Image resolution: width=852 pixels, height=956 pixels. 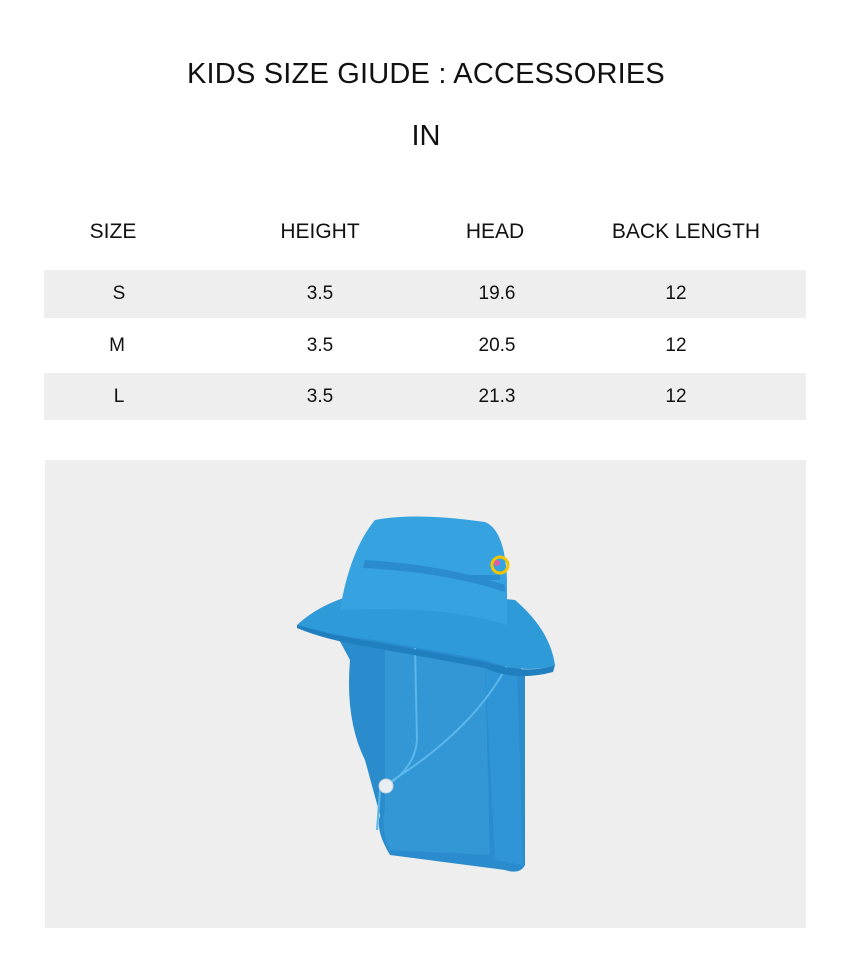 I want to click on header-head: HEAD, so click(x=495, y=231).